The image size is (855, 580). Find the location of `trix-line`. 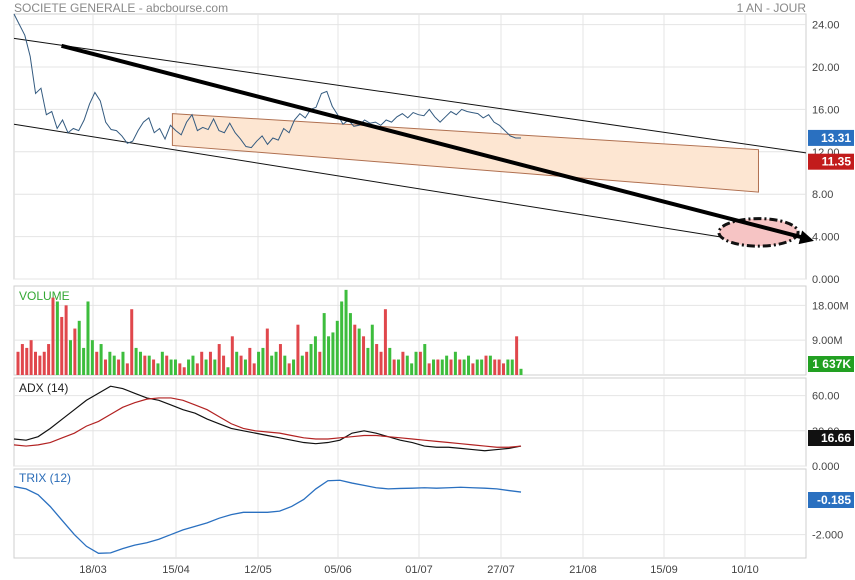

trix-line is located at coordinates (267, 516).